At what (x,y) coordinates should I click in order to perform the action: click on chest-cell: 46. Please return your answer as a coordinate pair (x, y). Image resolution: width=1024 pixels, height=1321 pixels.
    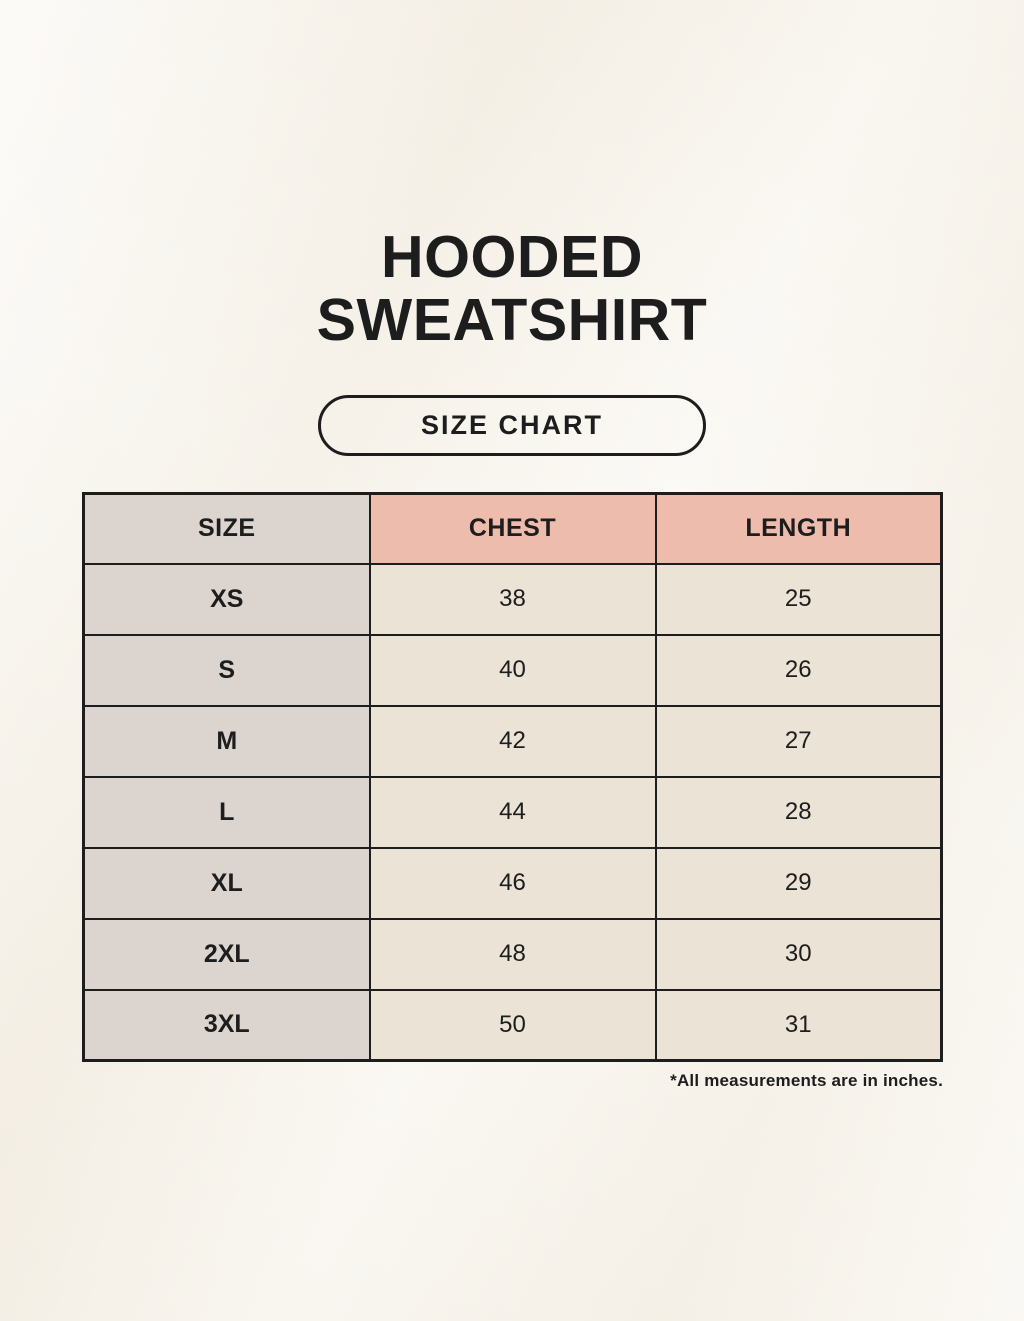
    Looking at the image, I should click on (512, 883).